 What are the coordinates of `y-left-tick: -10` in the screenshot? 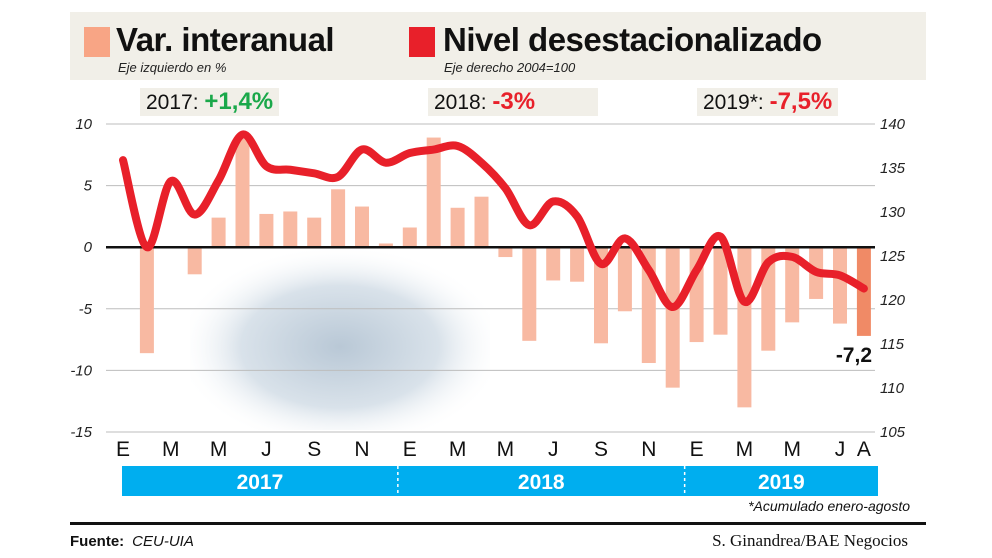 It's located at (81, 370).